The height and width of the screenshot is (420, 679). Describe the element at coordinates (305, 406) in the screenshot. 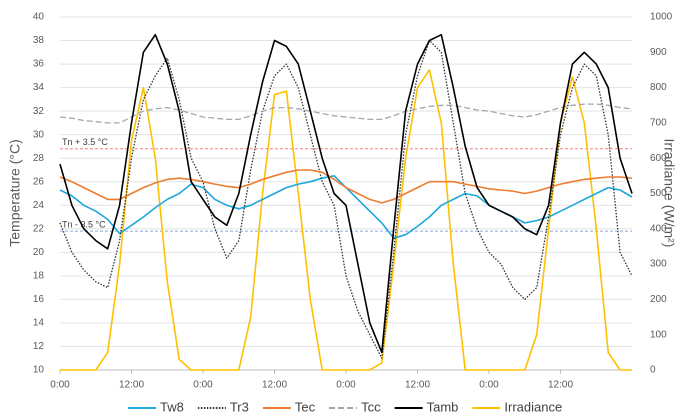

I see `legend-label: Tec` at that location.